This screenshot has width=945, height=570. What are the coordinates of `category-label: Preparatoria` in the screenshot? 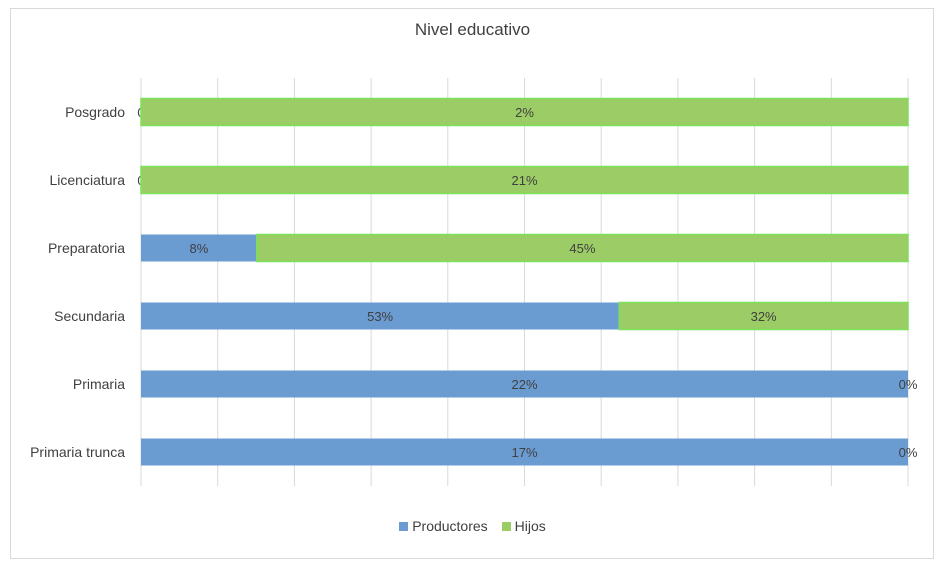 It's located at (86, 248).